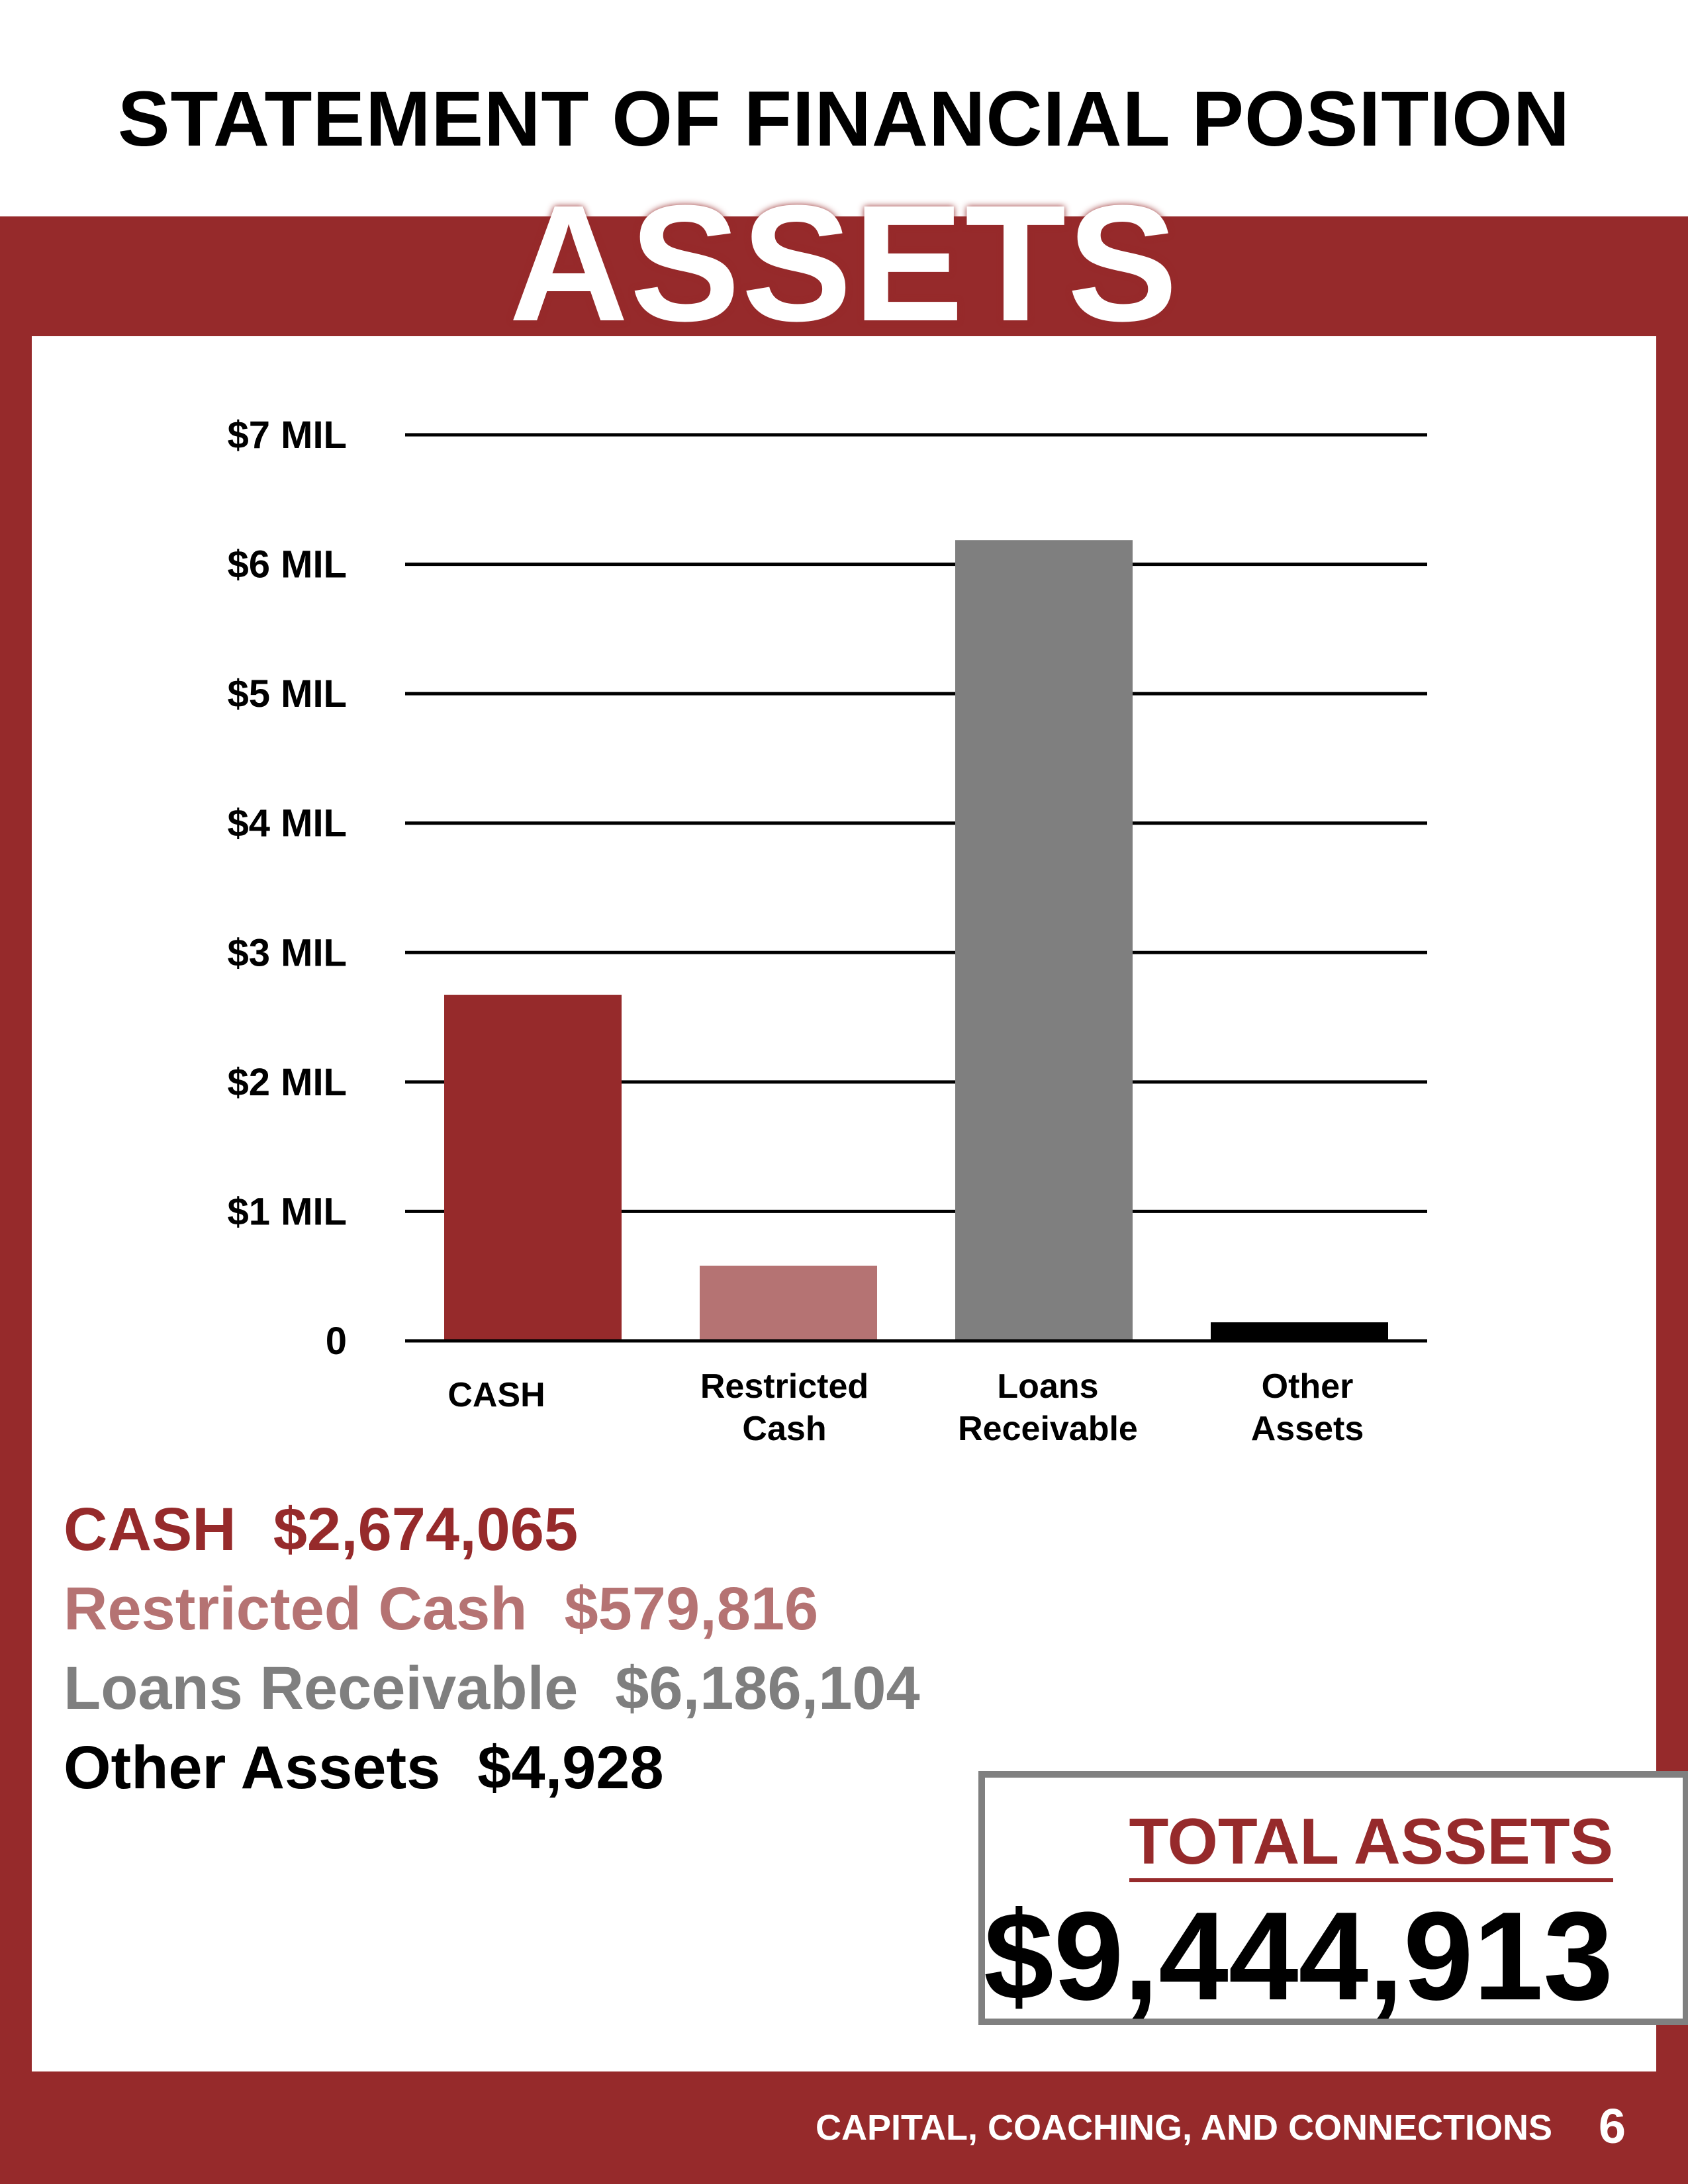 The width and height of the screenshot is (1688, 2184). I want to click on x-category-label: Assets, so click(1307, 1429).